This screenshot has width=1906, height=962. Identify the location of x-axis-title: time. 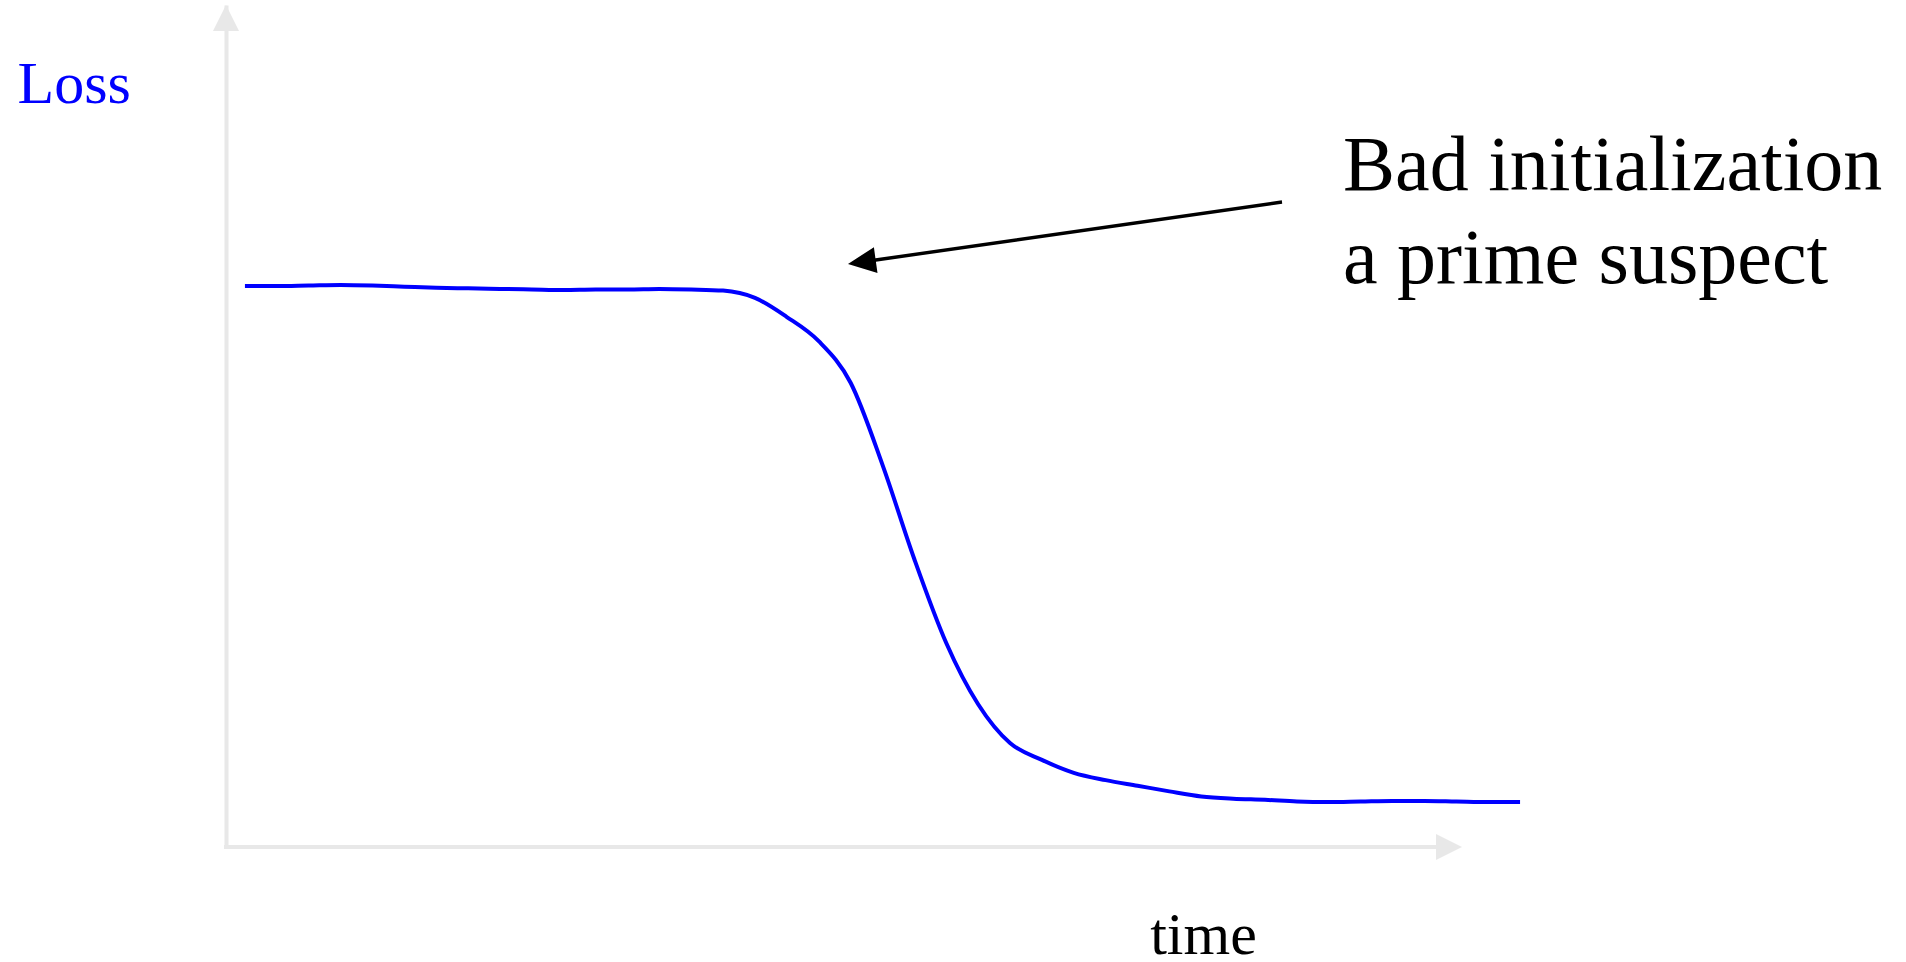
(1203, 931).